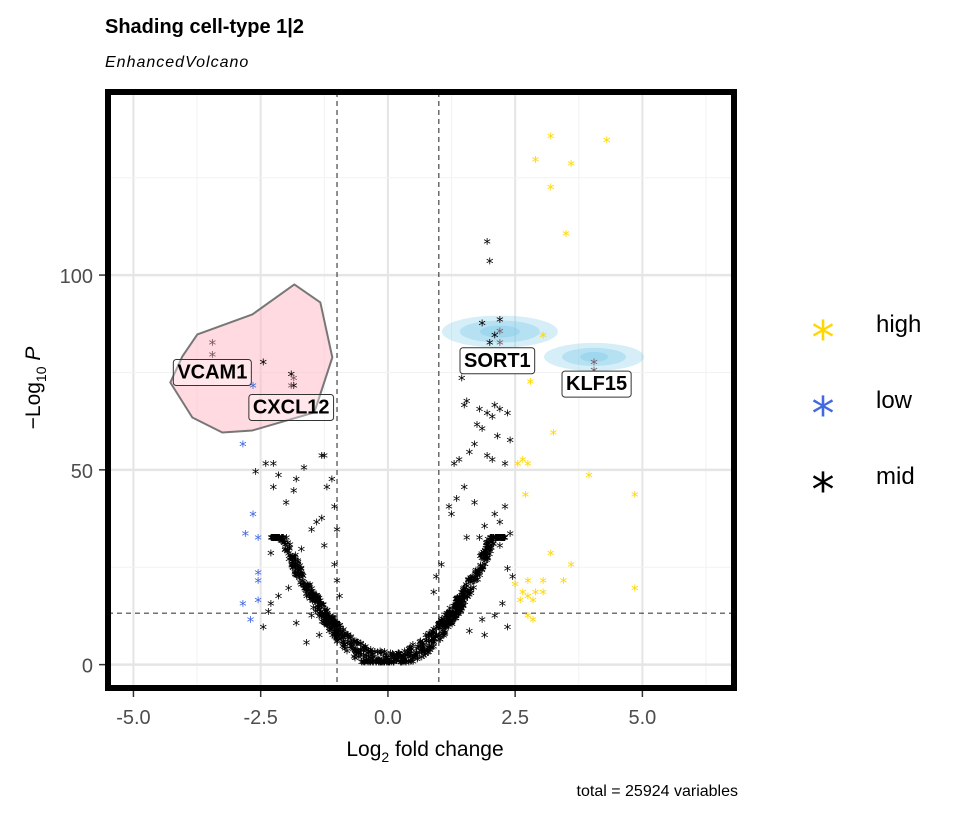 The height and width of the screenshot is (816, 960). Describe the element at coordinates (243, 446) in the screenshot. I see `point-low: *` at that location.